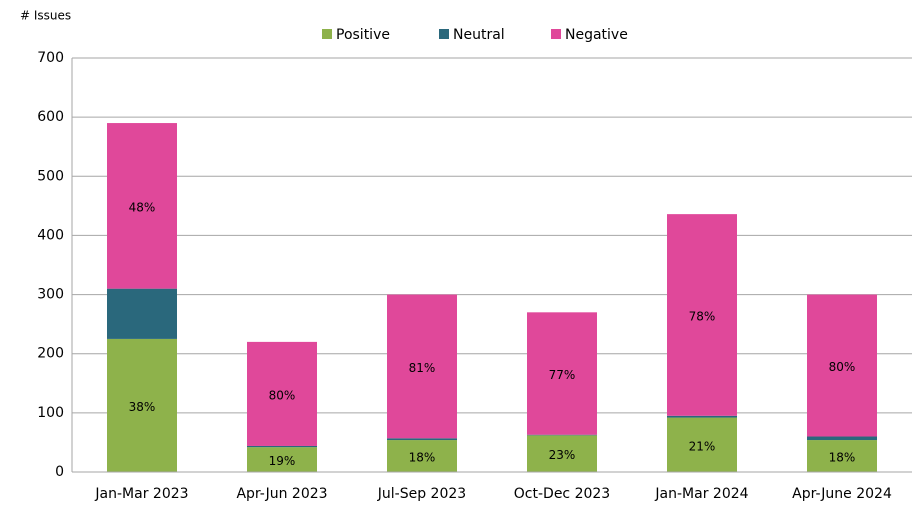 This screenshot has width=924, height=508. I want to click on y-tick-label: 500, so click(50, 176).